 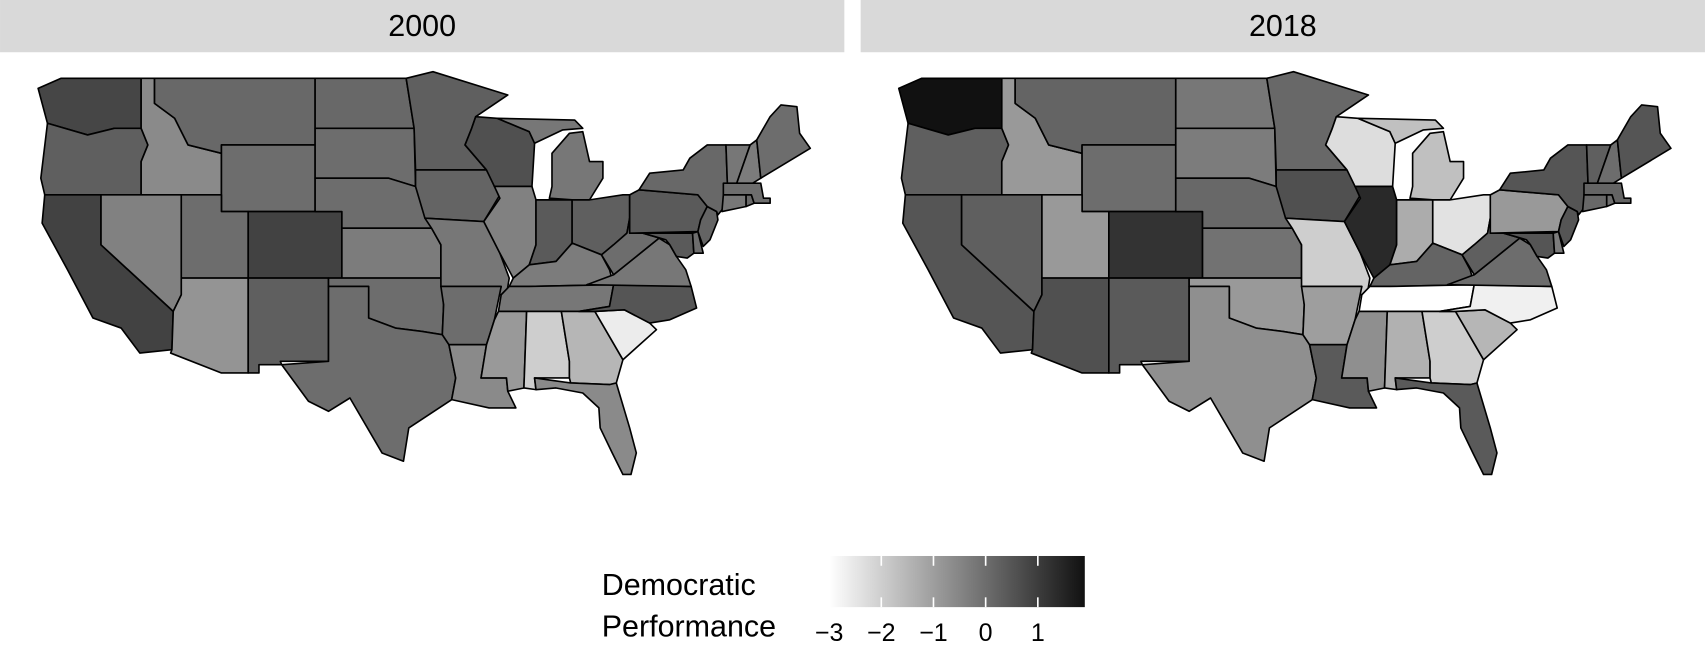 I want to click on legend-title: Democratic Performance, so click(x=689, y=605).